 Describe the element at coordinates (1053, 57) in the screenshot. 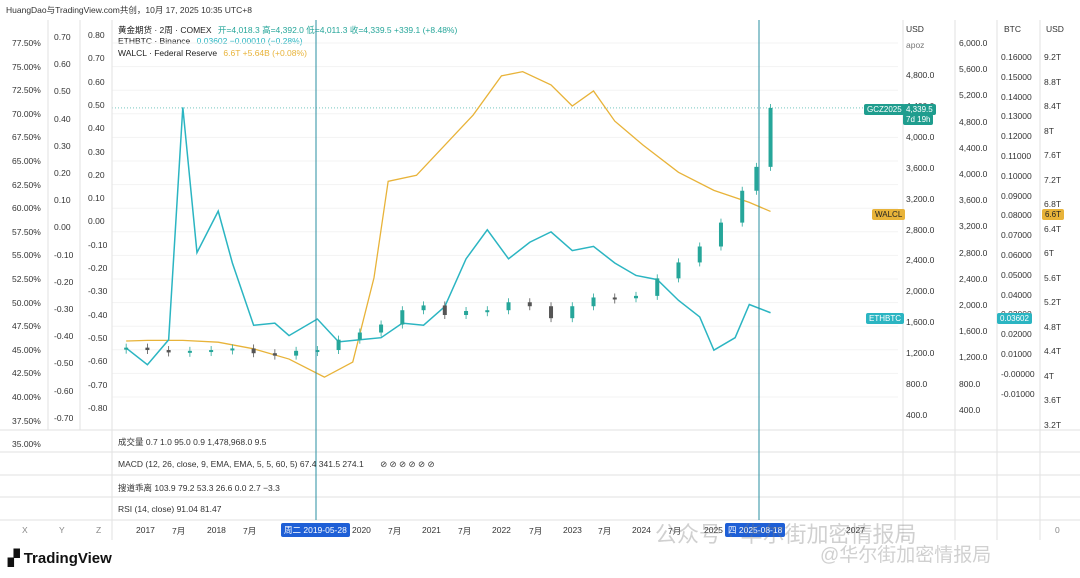

I see `axis-usdT-tick: 9.2T` at that location.